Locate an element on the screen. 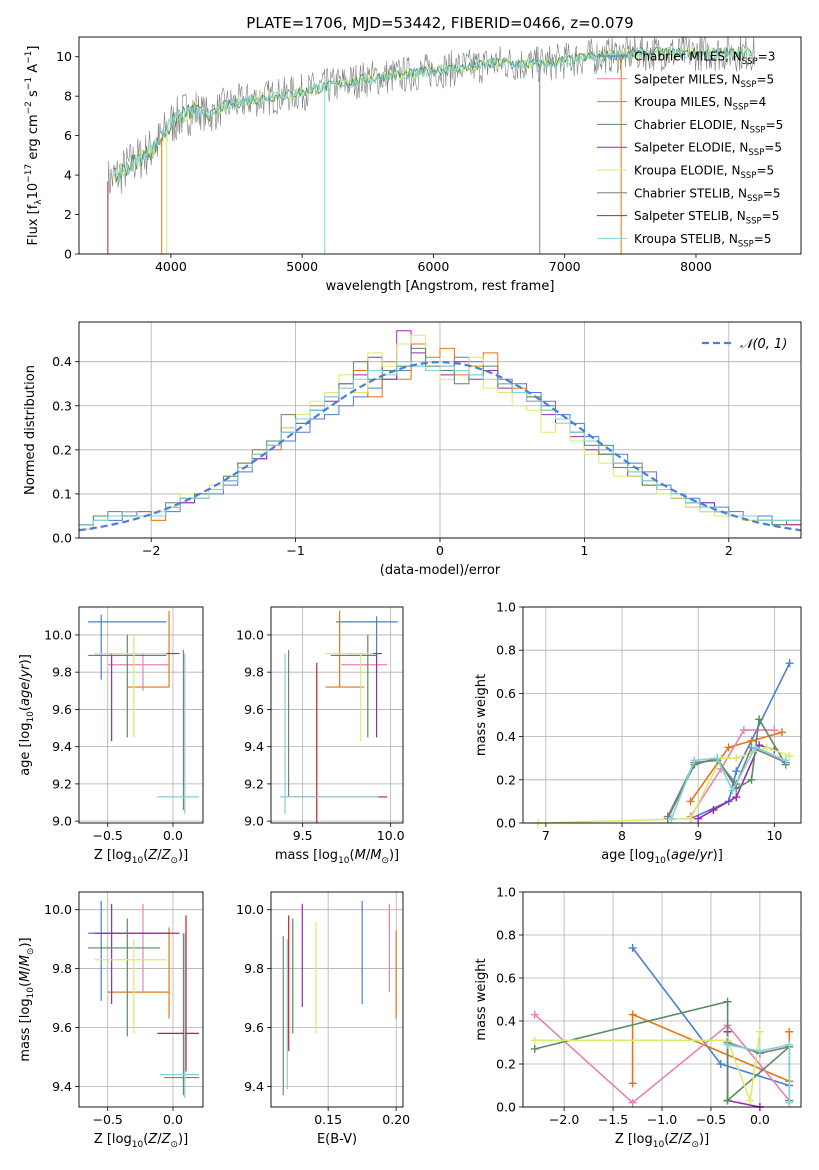 This screenshot has width=819, height=1170. age-vs-mass-frame is located at coordinates (337, 715).